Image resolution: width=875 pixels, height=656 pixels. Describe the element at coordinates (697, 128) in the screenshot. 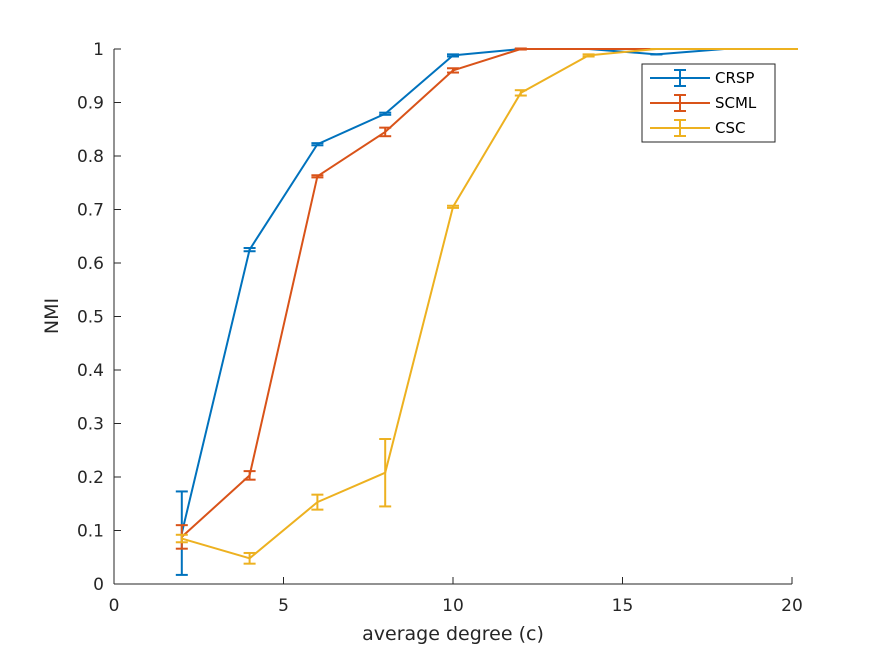

I see `legend-item-csc: CSC` at that location.